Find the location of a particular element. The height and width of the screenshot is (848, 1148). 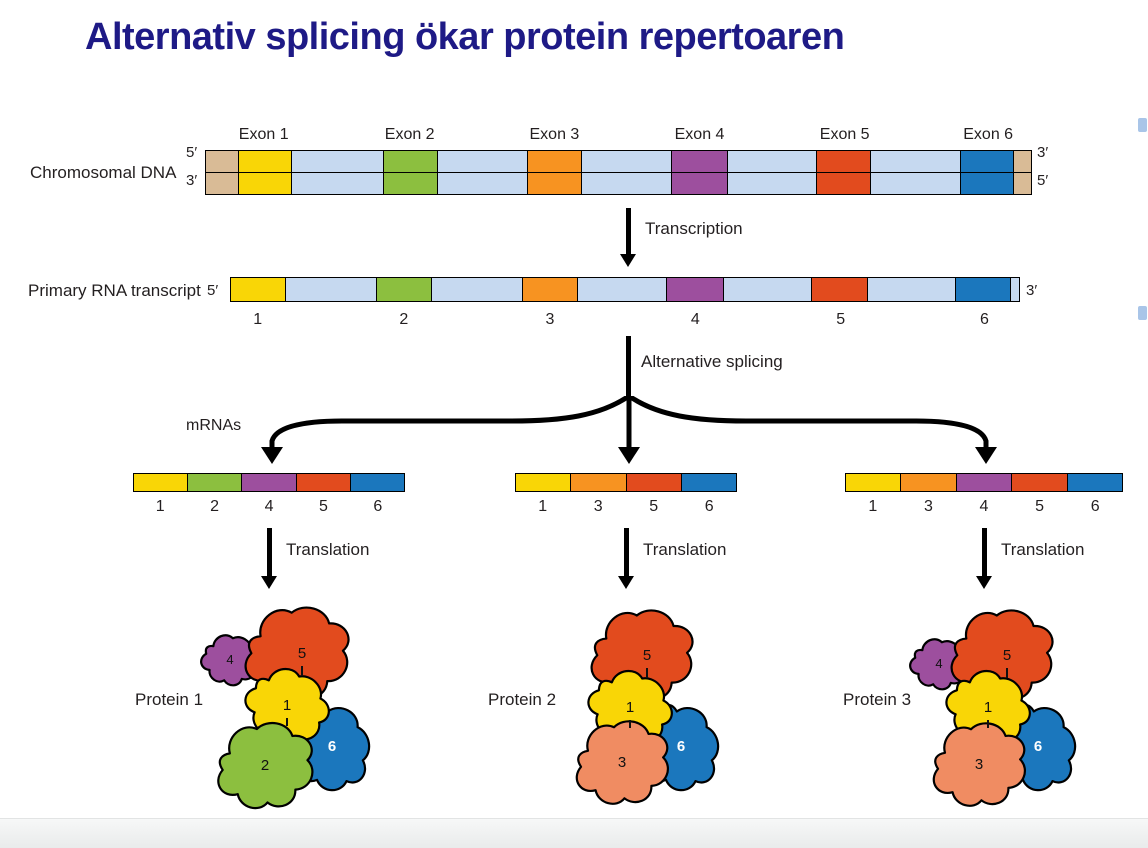

exon-label-1: Exon 1 is located at coordinates (263, 134).